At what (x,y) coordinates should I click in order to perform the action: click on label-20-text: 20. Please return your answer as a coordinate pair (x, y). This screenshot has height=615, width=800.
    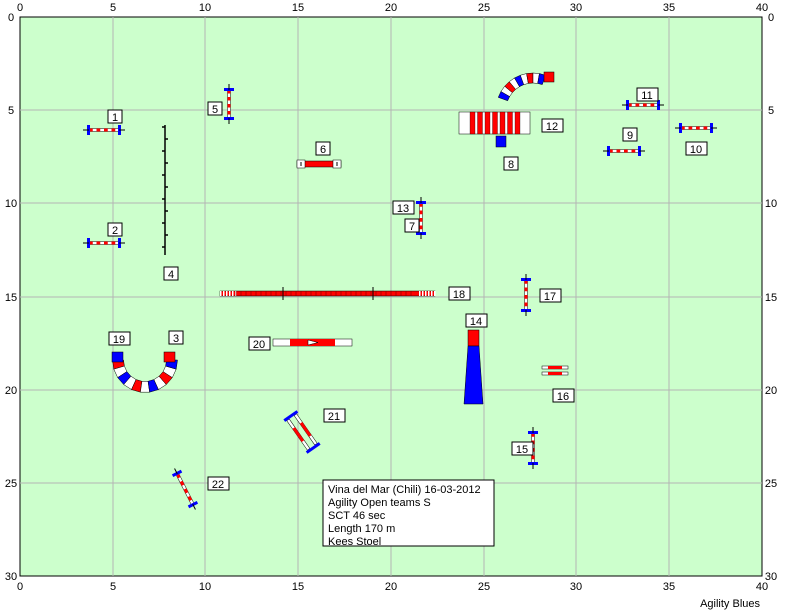
    Looking at the image, I should click on (259, 345).